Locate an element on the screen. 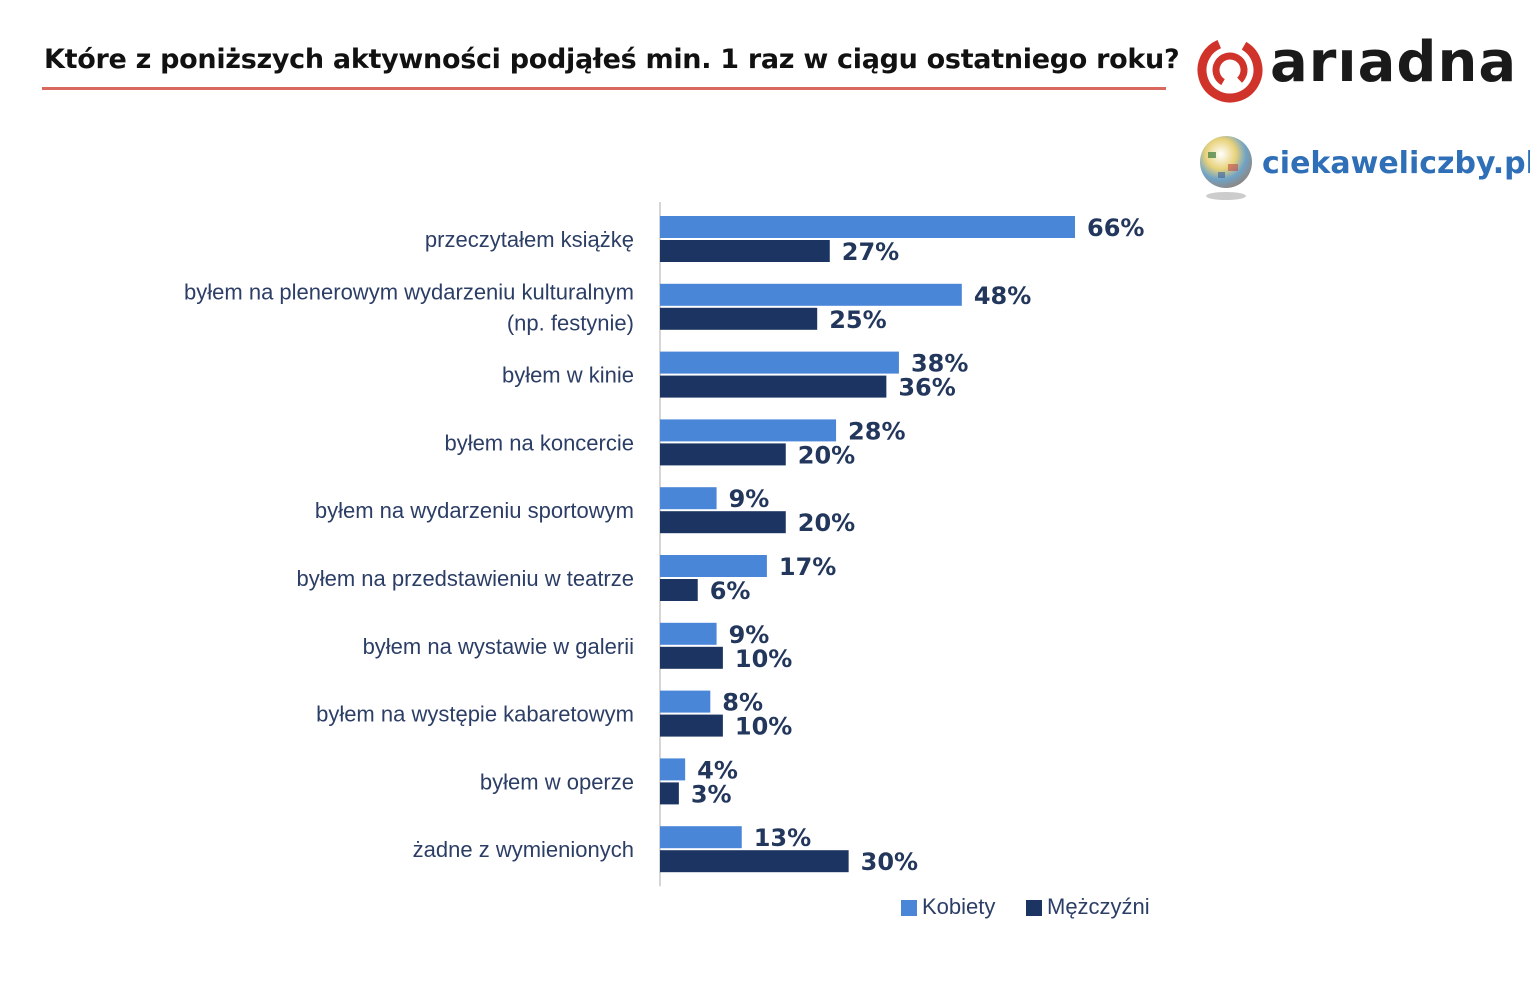 The width and height of the screenshot is (1530, 986). data-label: 66% is located at coordinates (1115, 228).